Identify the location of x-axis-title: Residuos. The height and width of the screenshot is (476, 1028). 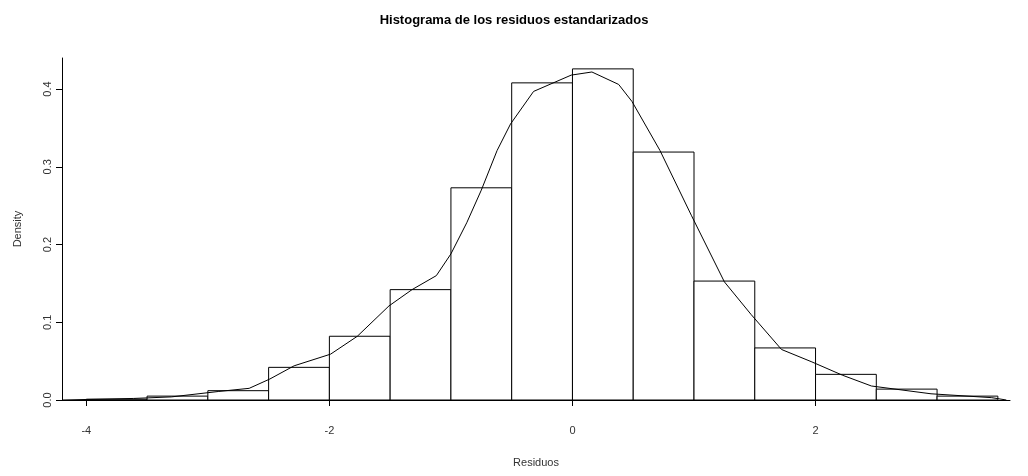
(536, 461).